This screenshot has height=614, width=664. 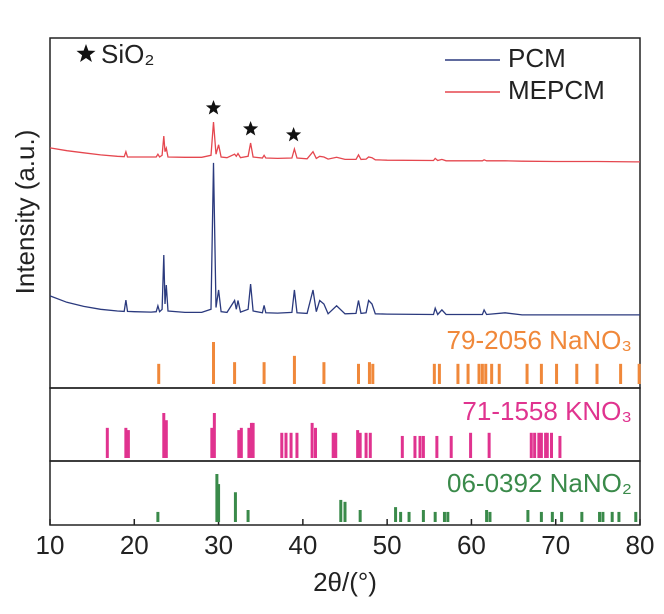 What do you see at coordinates (50, 545) in the screenshot?
I see `x-tick-label: 10` at bounding box center [50, 545].